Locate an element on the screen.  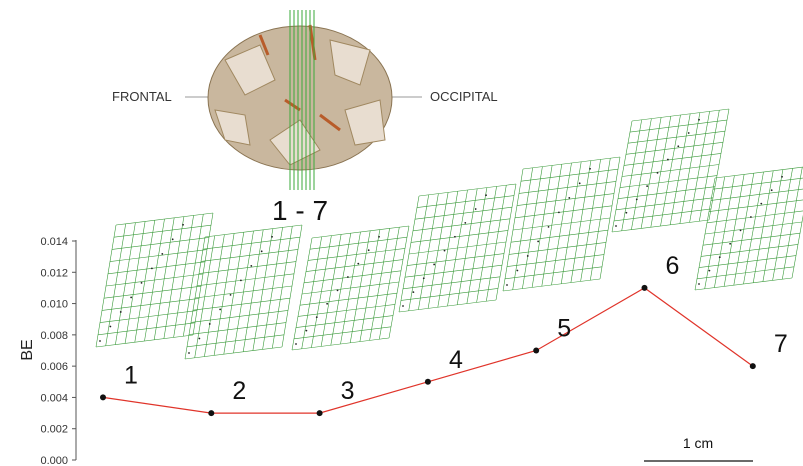
y-axis-label: BE is located at coordinates (27, 349).